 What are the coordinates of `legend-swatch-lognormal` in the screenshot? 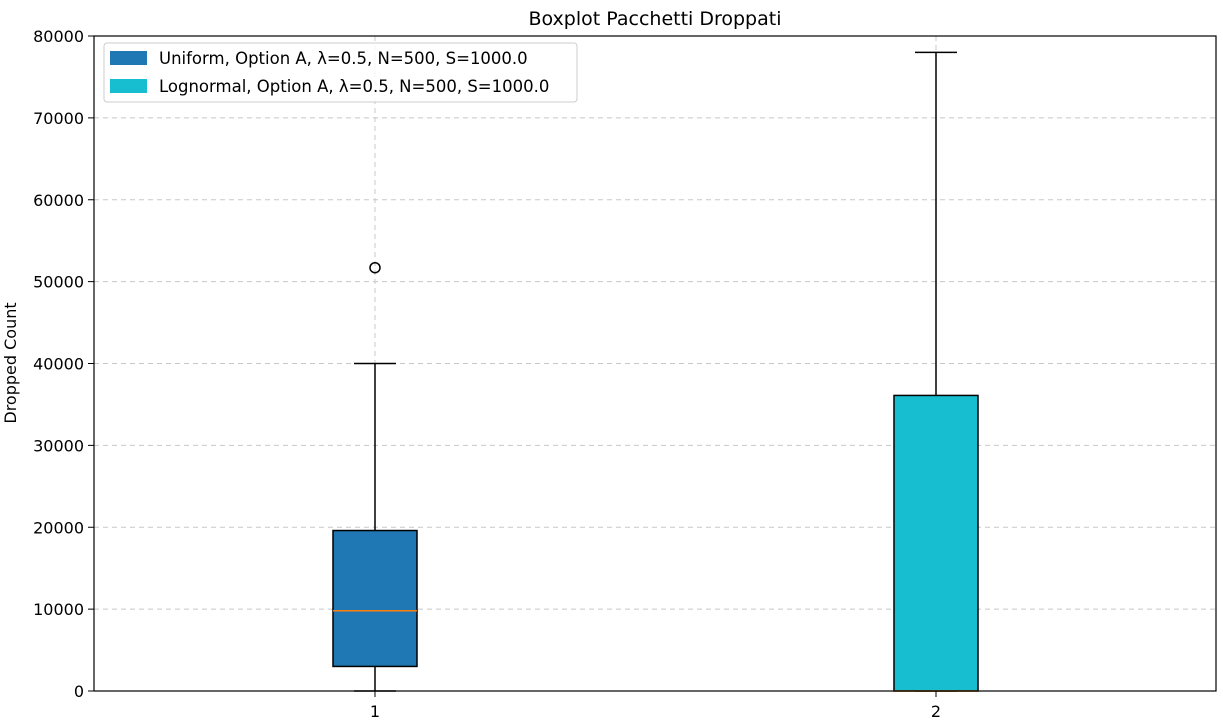 It's located at (128, 86).